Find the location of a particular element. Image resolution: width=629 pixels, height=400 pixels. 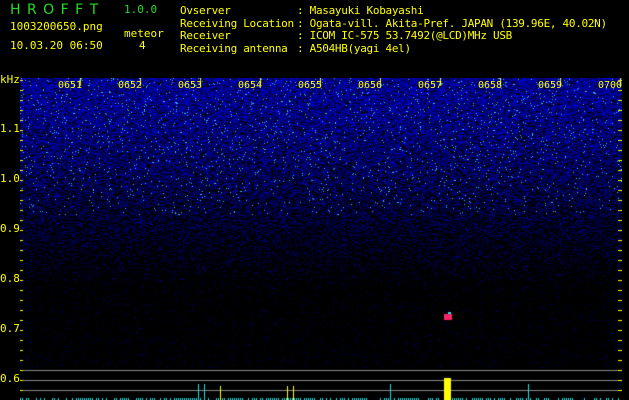

meteor-count: 4 is located at coordinates (142, 45).